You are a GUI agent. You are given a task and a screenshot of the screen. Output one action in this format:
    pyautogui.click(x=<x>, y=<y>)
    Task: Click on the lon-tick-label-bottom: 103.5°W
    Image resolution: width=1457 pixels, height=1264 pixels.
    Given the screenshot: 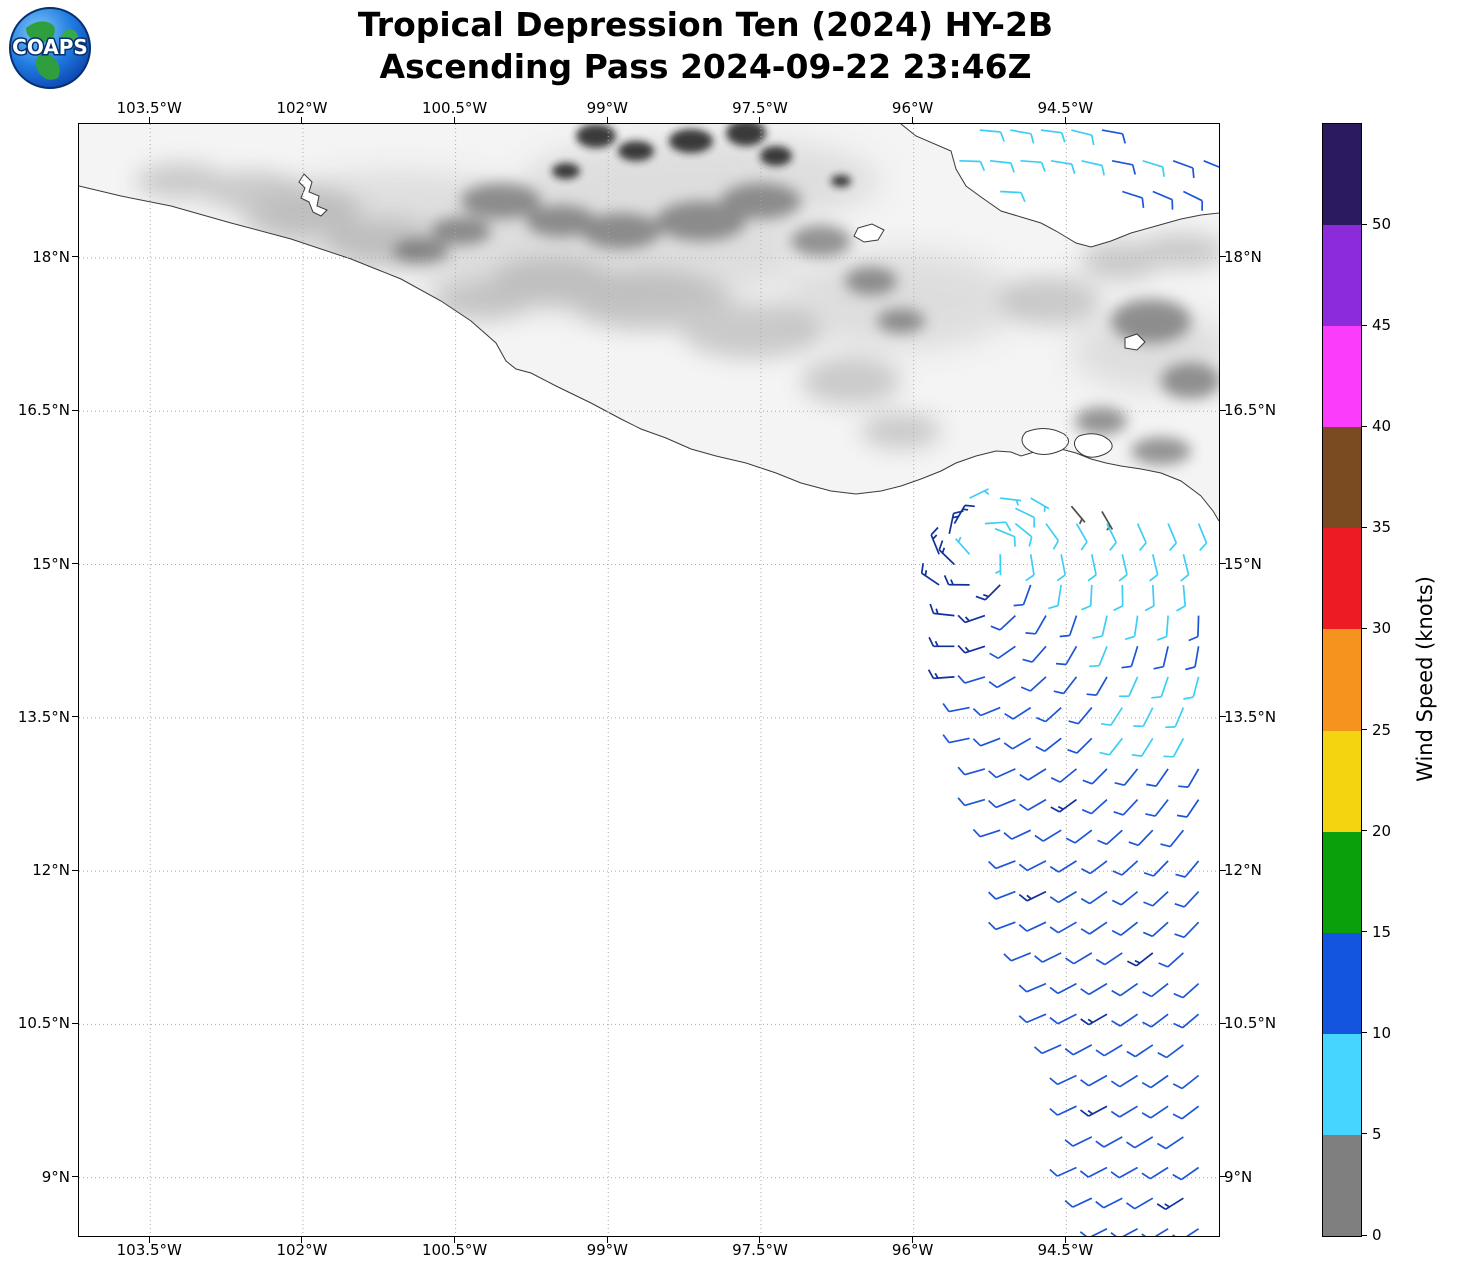 What is the action you would take?
    pyautogui.click(x=149, y=1250)
    